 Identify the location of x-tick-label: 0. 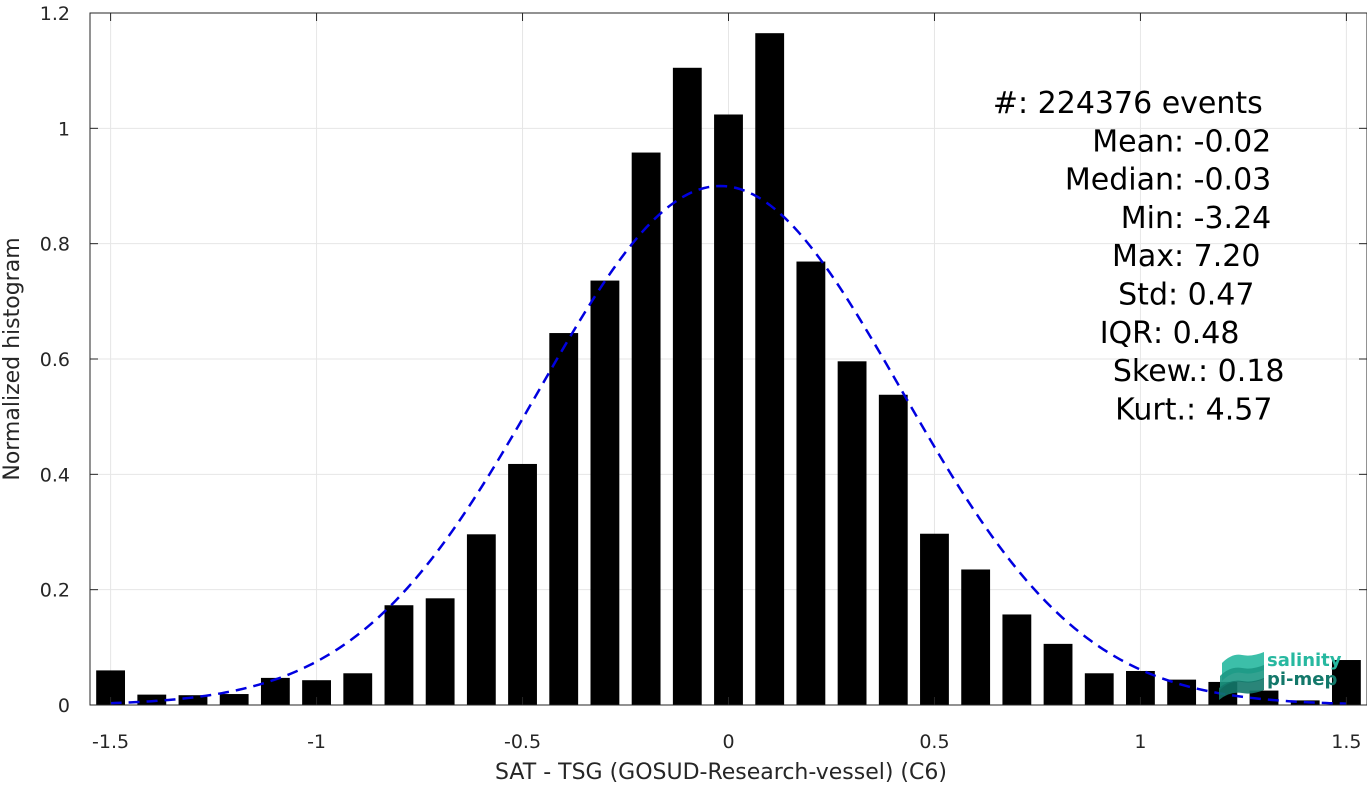
(728, 742).